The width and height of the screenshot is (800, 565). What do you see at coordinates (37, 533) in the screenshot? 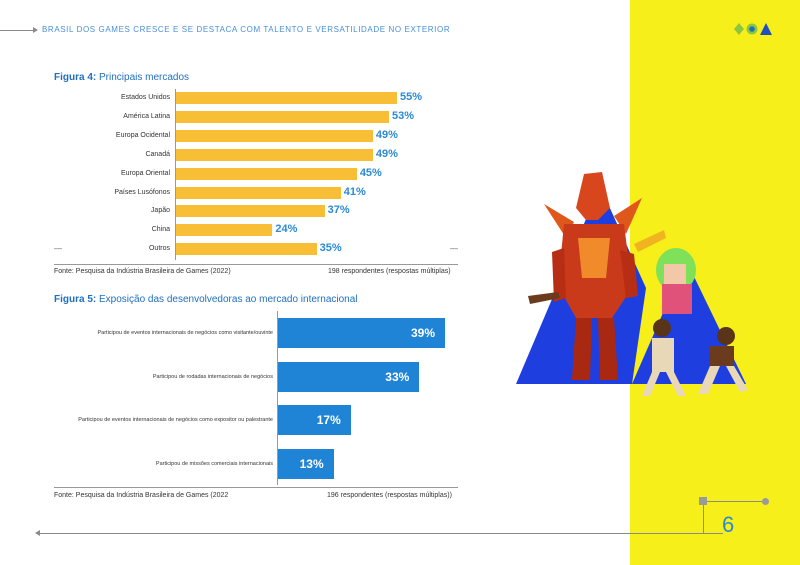
I see `footer-arrow-icon` at bounding box center [37, 533].